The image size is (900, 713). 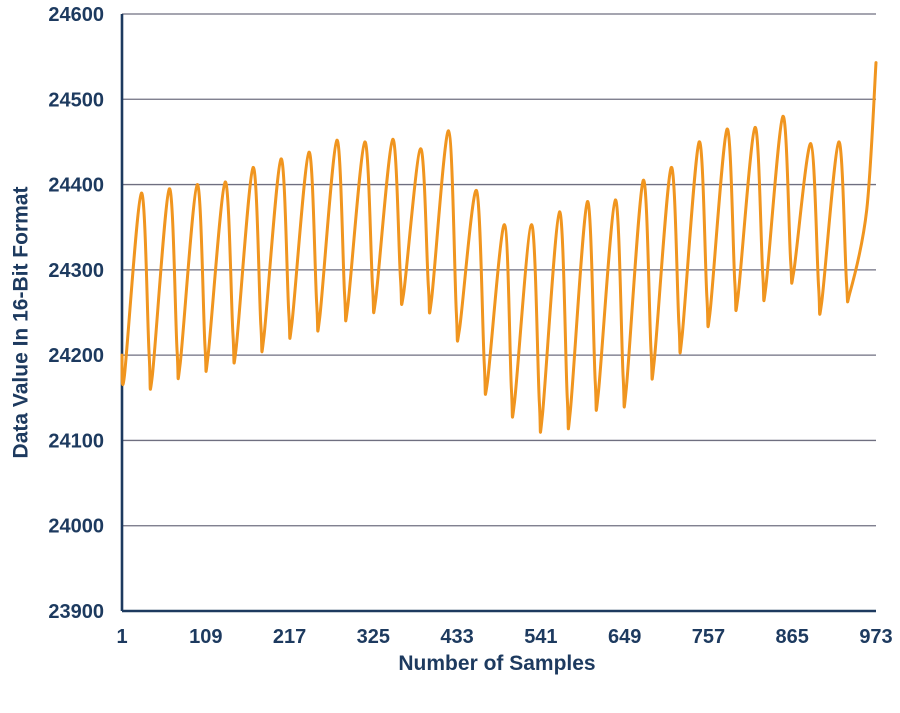 What do you see at coordinates (373, 637) in the screenshot?
I see `x-tick-label-325: 325` at bounding box center [373, 637].